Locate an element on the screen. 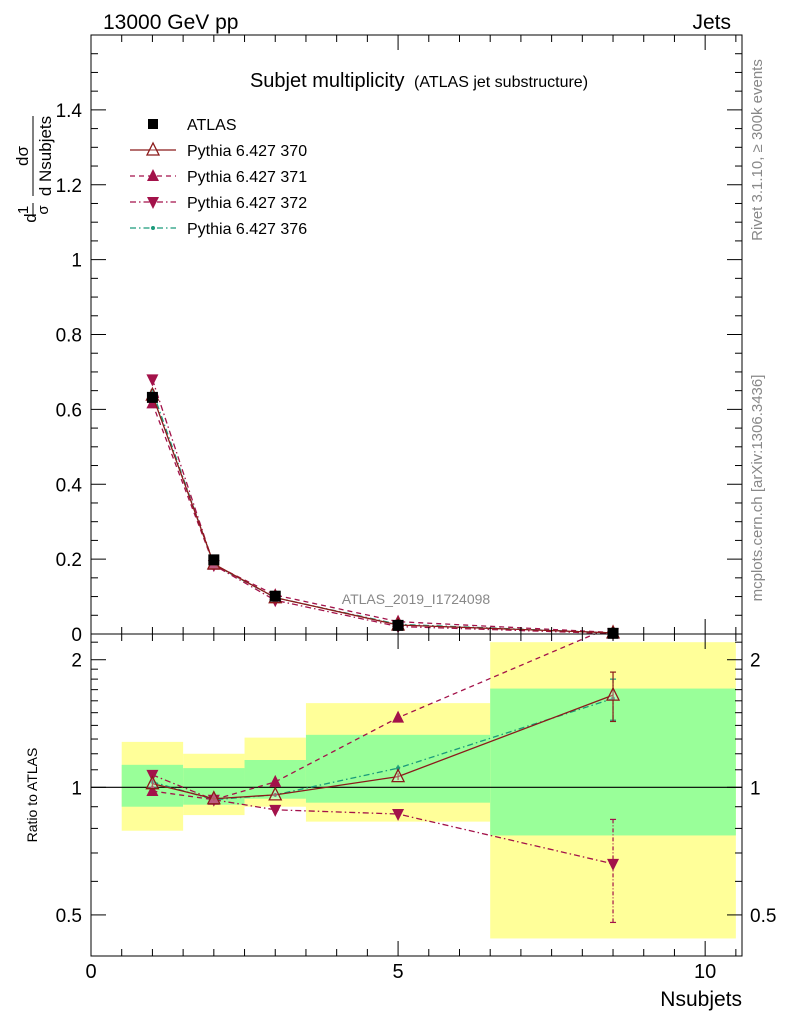  main-y-tick-label: 1.2 is located at coordinates (69, 186).